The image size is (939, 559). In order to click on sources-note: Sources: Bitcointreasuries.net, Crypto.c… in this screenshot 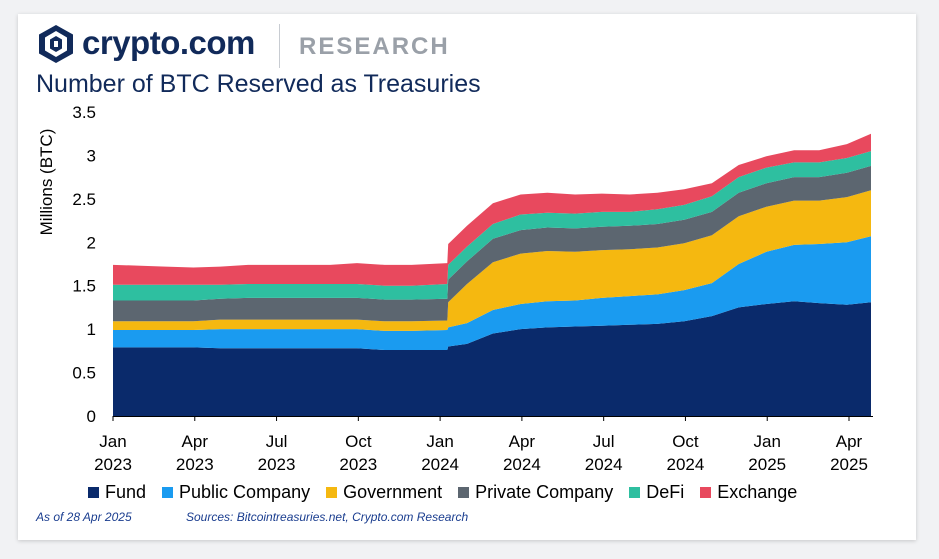, I will do `click(327, 517)`.